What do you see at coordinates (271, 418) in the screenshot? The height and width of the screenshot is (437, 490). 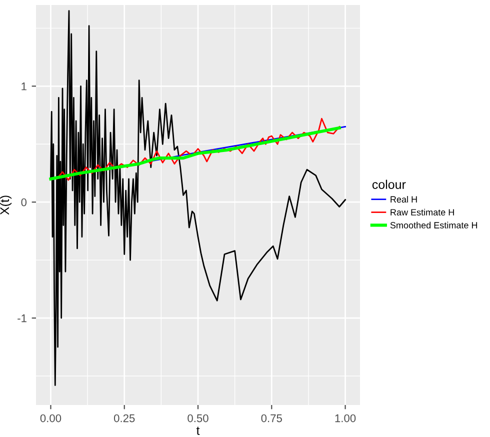 I see `x-tick-label: 0.75` at bounding box center [271, 418].